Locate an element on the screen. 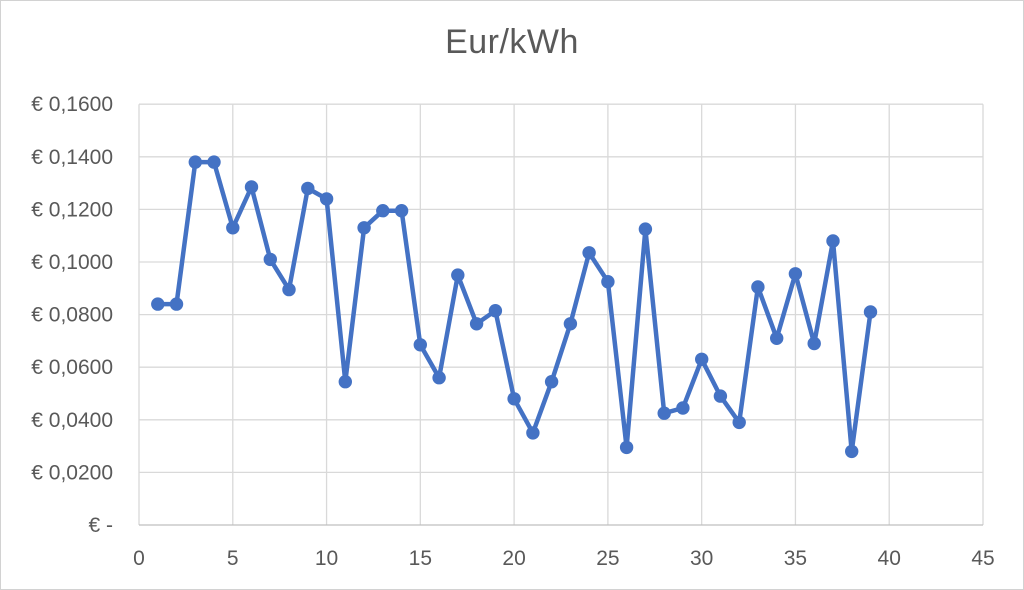 The height and width of the screenshot is (590, 1024). x-axis-label: 5 is located at coordinates (233, 558).